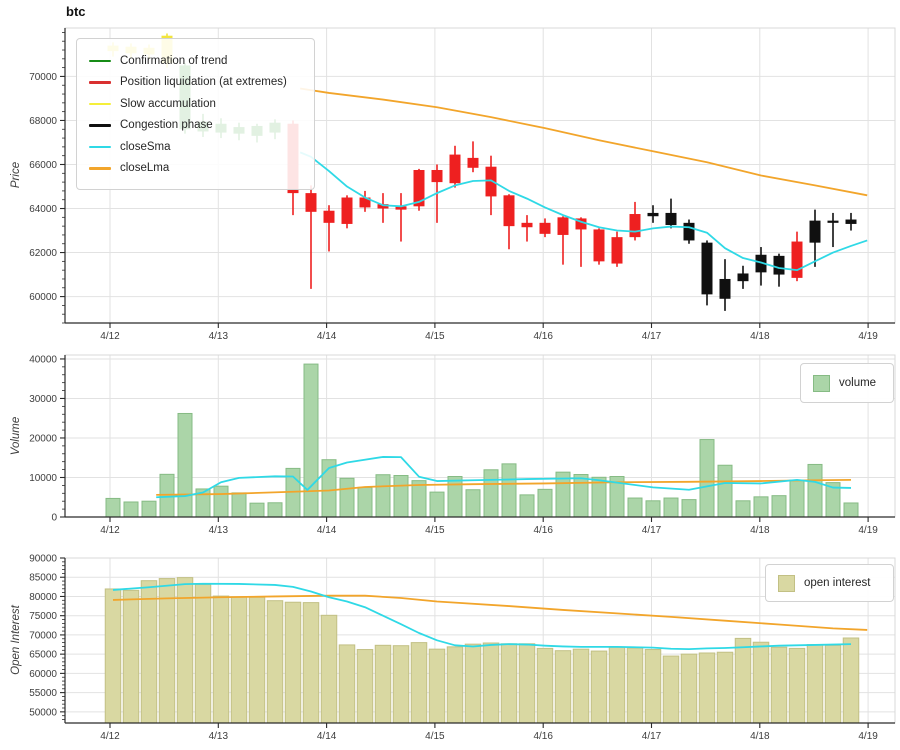 This screenshot has width=900, height=750. What do you see at coordinates (821, 383) in the screenshot?
I see `volume-swatch` at bounding box center [821, 383].